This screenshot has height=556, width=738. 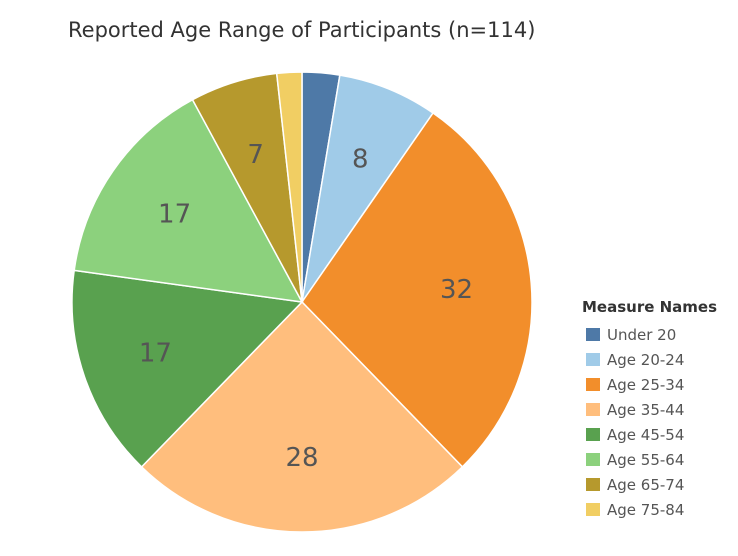 What do you see at coordinates (646, 459) in the screenshot?
I see `legend-label: Age 55-64` at bounding box center [646, 459].